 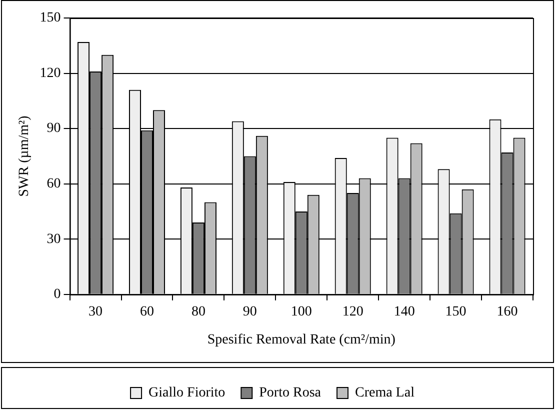 I want to click on x-tick-label: 150, so click(x=455, y=312).